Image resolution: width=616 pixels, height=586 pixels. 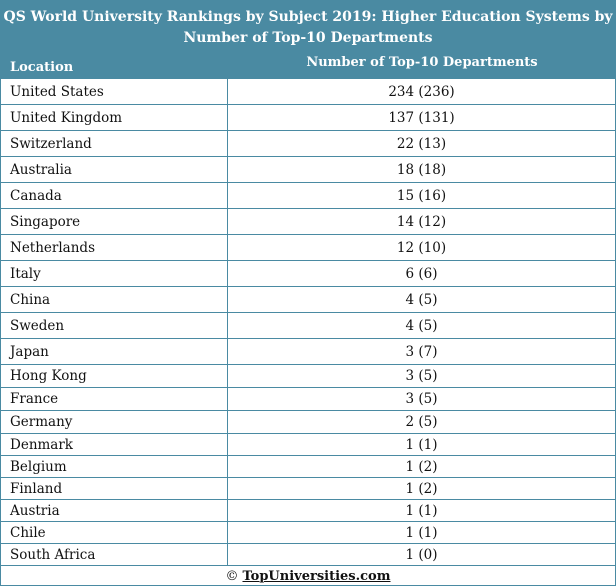 I want to click on table-row: Switzerland 22 (13), so click(x=308, y=144).